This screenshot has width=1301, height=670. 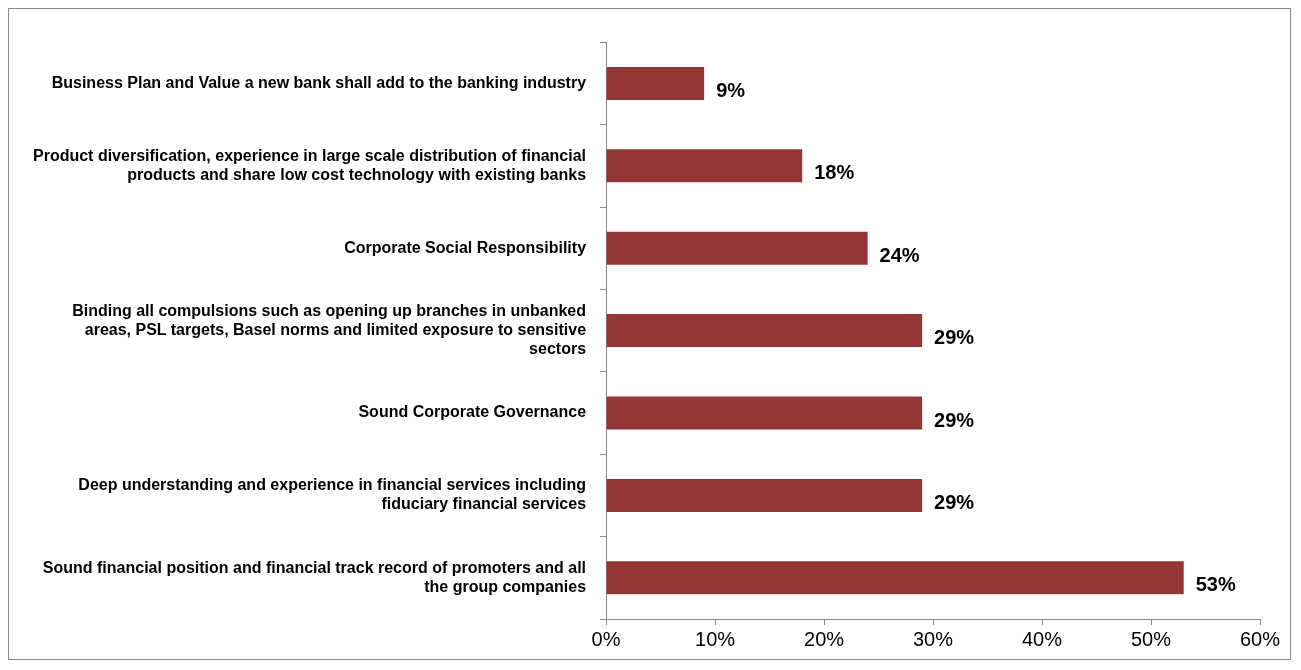 What do you see at coordinates (899, 254) in the screenshot?
I see `data-label: 24%` at bounding box center [899, 254].